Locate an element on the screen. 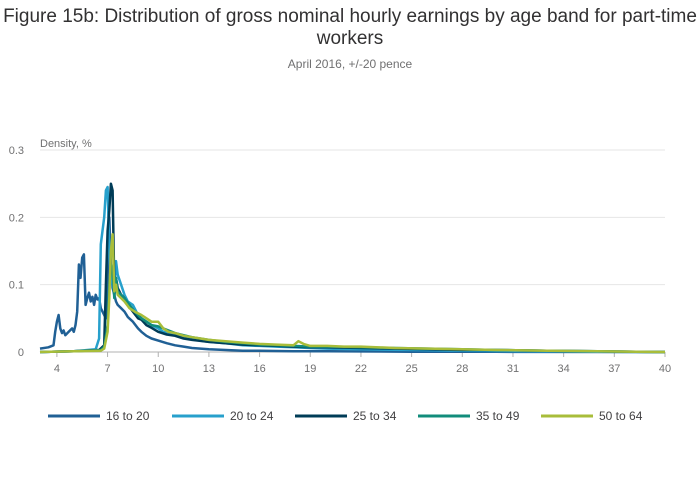 The width and height of the screenshot is (700, 502). x-tick-label: 40 is located at coordinates (665, 369).